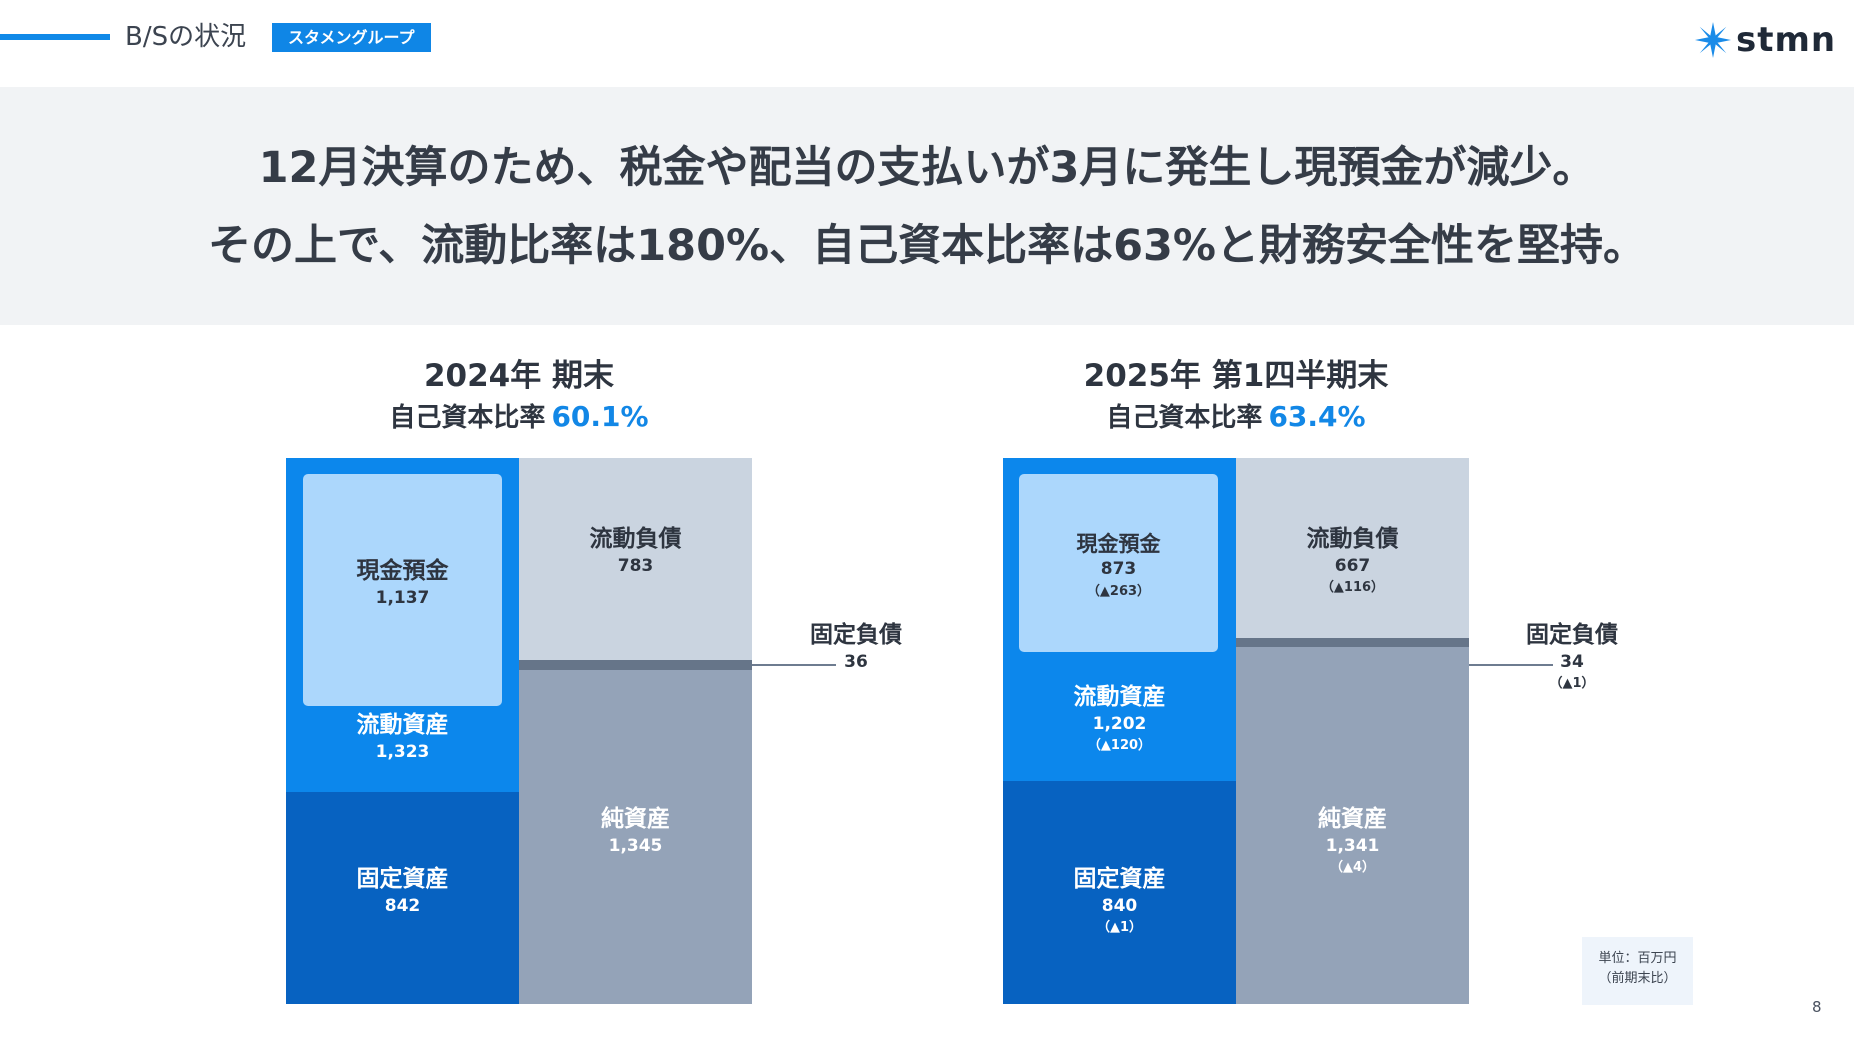 This screenshot has width=1854, height=1039. I want to click on right-fixed-assets-name: 固定資産, so click(1119, 879).